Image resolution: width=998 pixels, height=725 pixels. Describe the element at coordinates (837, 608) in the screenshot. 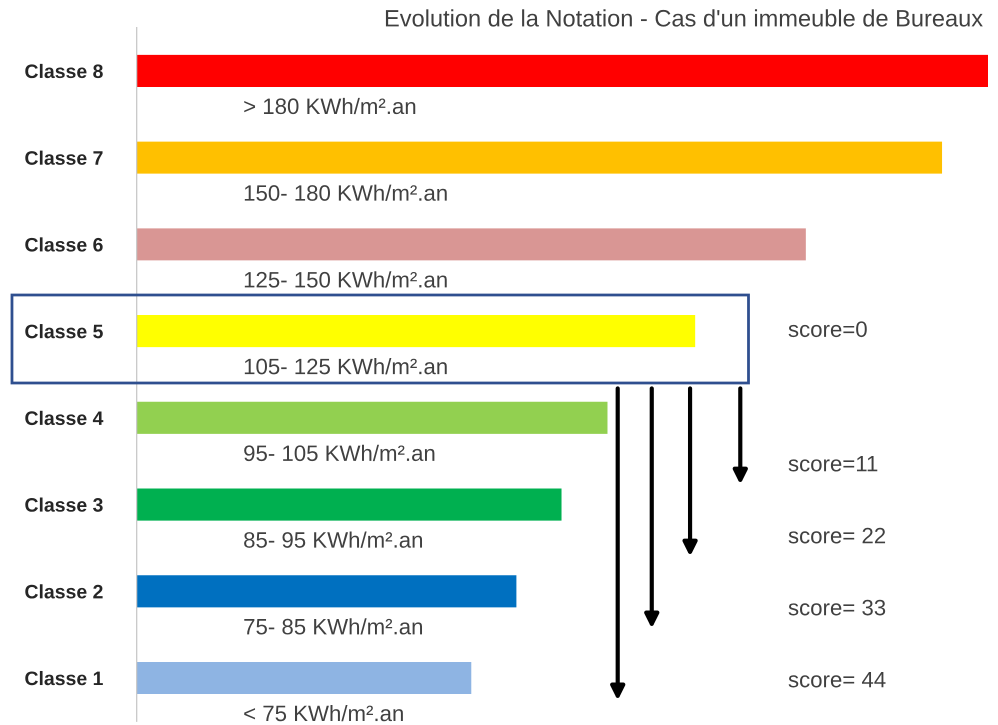

I see `annotation: score= 33` at that location.